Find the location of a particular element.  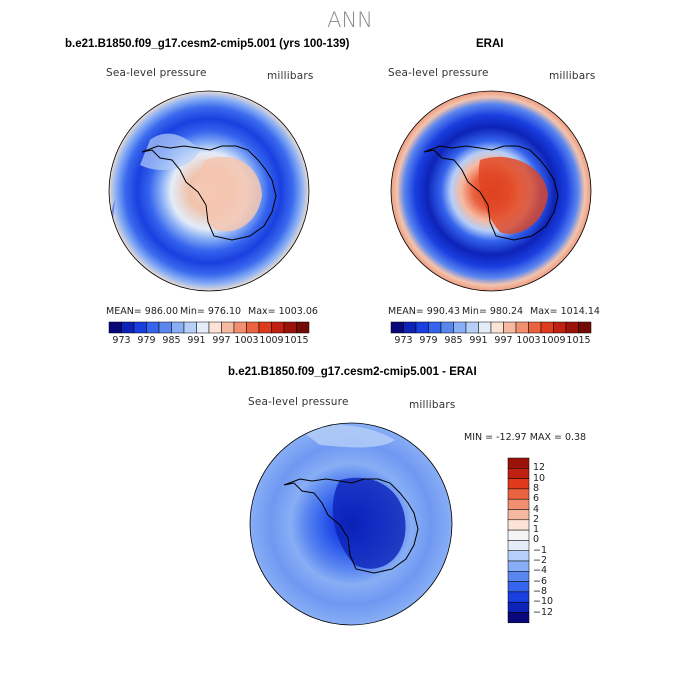

panel1-colorbar is located at coordinates (209, 327).